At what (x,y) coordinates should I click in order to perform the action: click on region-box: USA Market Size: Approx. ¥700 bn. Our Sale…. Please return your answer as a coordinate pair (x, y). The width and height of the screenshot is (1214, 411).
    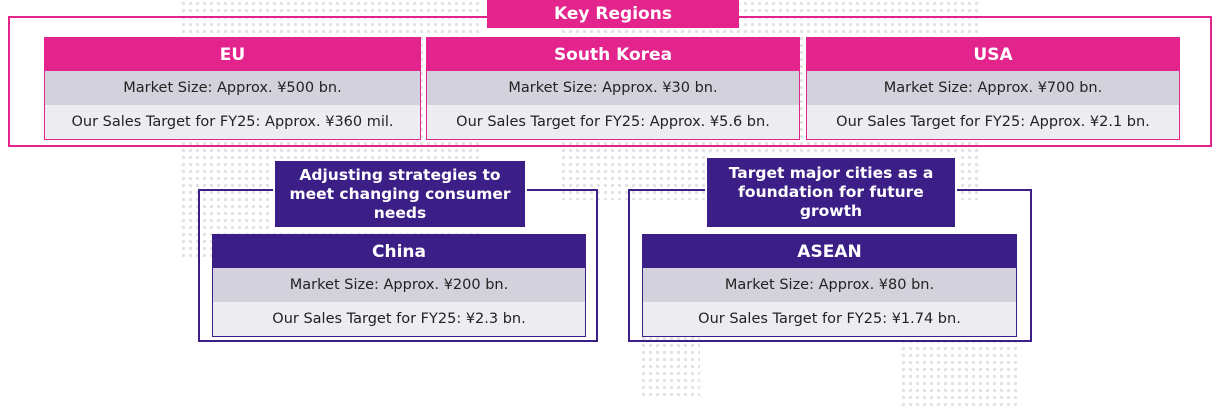
    Looking at the image, I should click on (993, 88).